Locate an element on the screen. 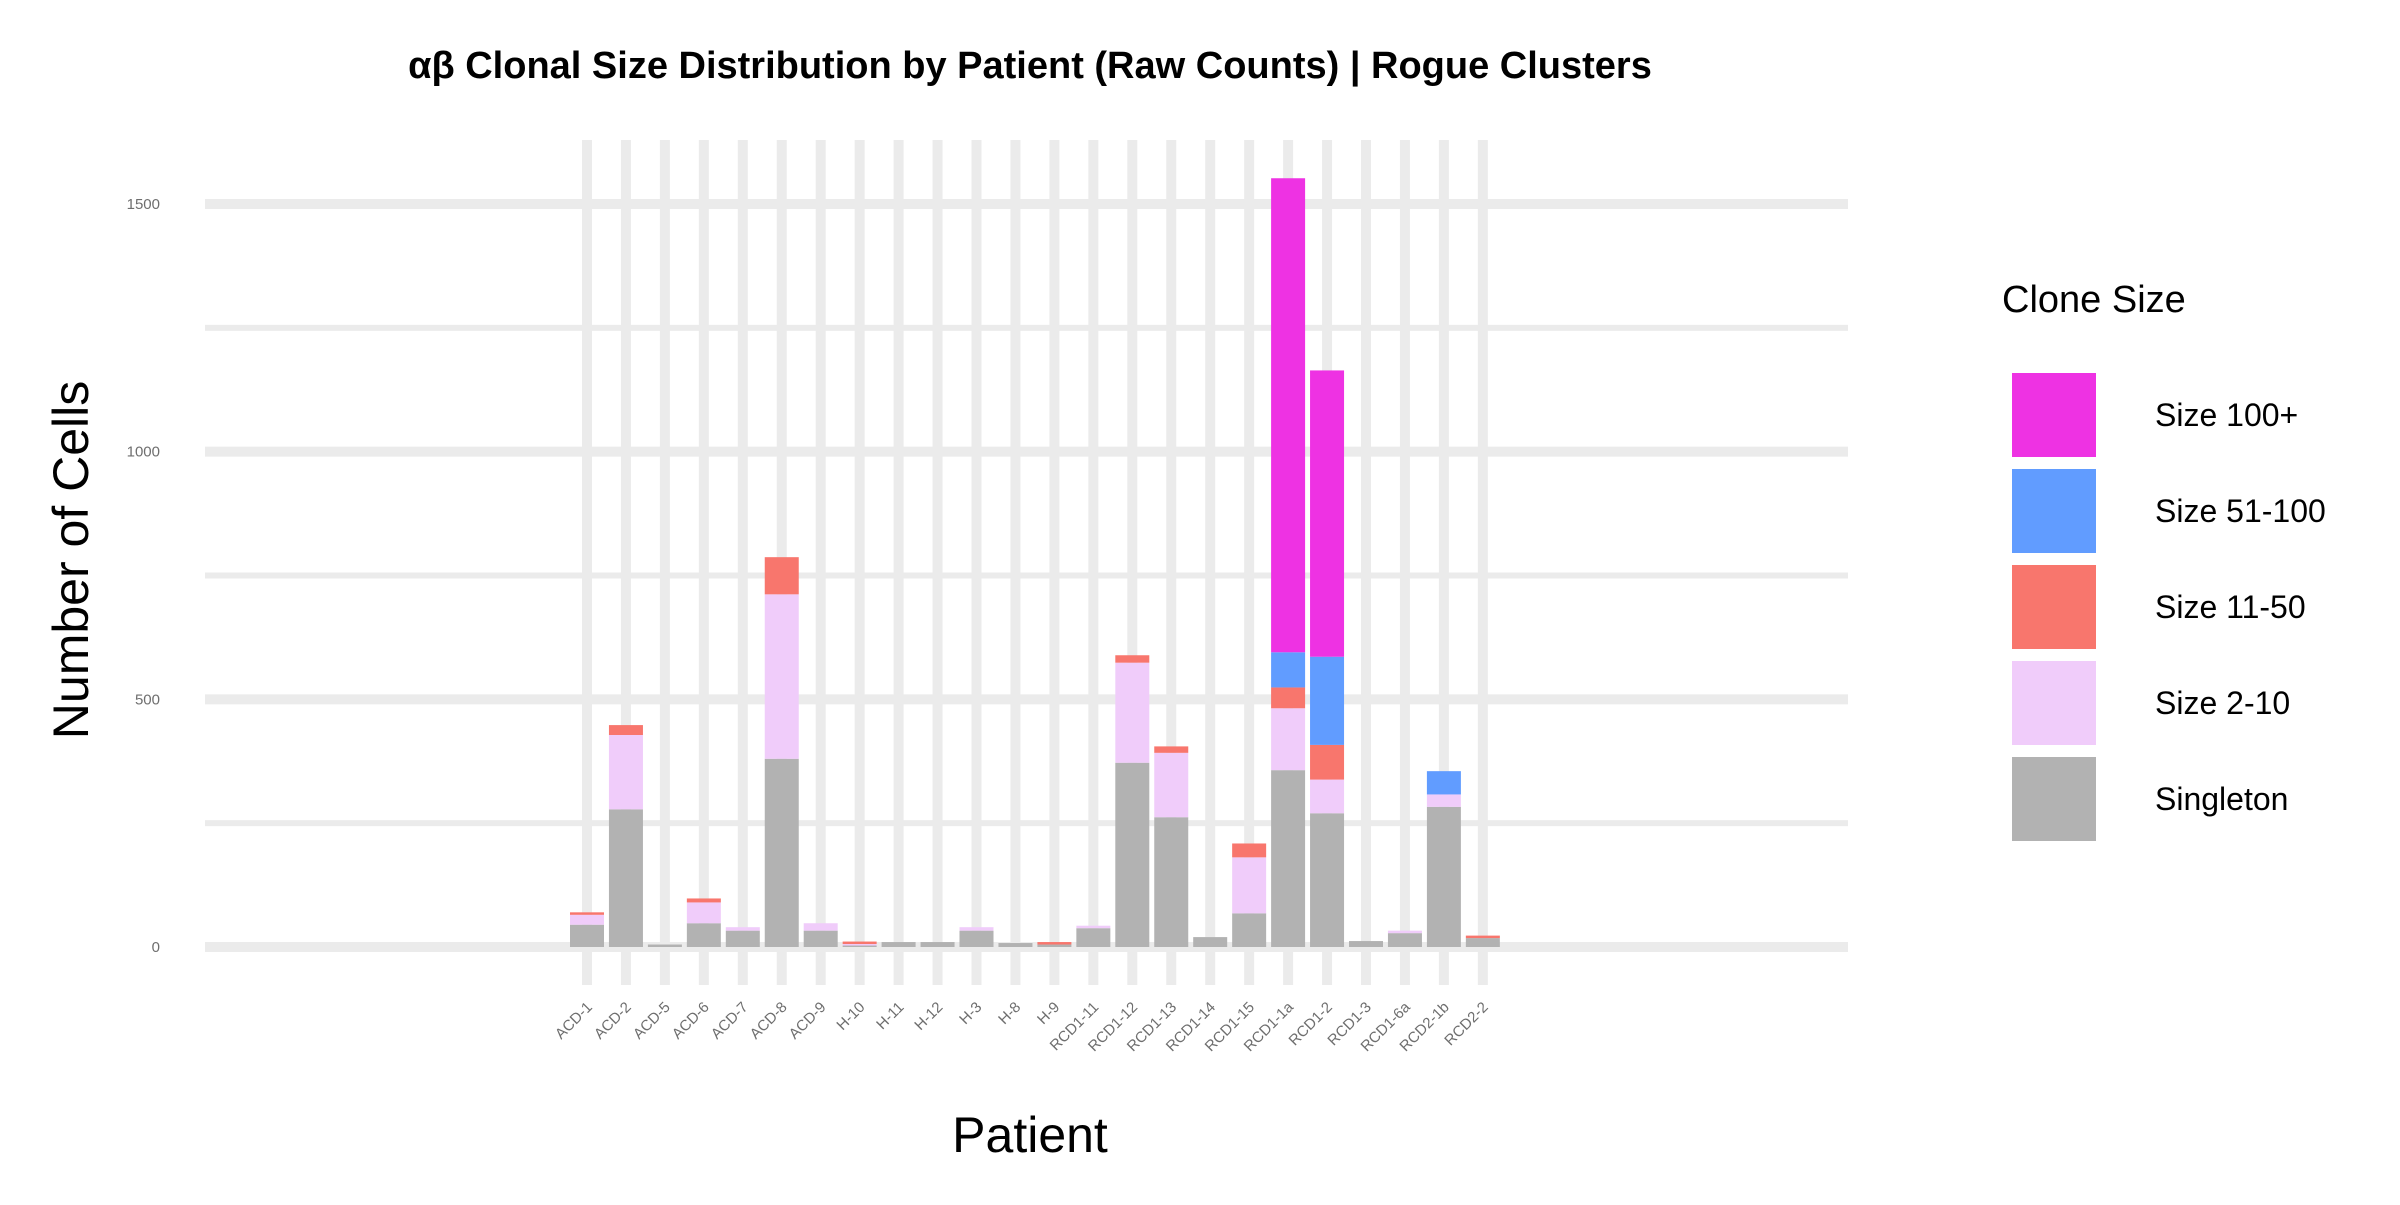 The height and width of the screenshot is (1205, 2400). bar-RCD2-2-size-11-50: RCD2-2 · Size 11-50: 5 is located at coordinates (1482, 937).